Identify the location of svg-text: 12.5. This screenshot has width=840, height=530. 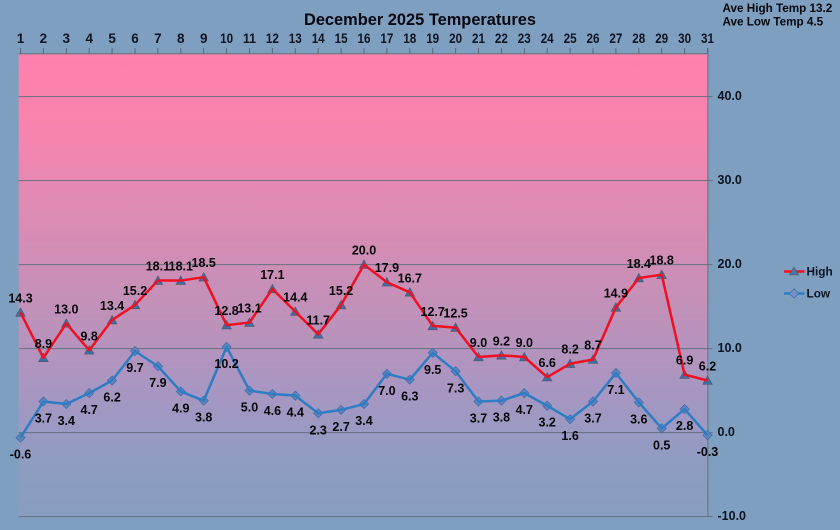
(455, 314).